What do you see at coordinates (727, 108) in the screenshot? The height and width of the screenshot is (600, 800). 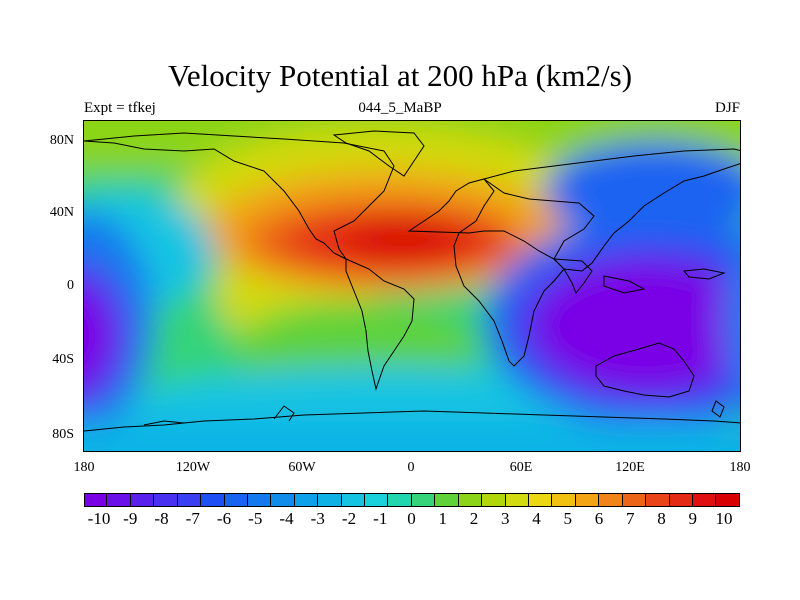 I see `season-label: DJF` at bounding box center [727, 108].